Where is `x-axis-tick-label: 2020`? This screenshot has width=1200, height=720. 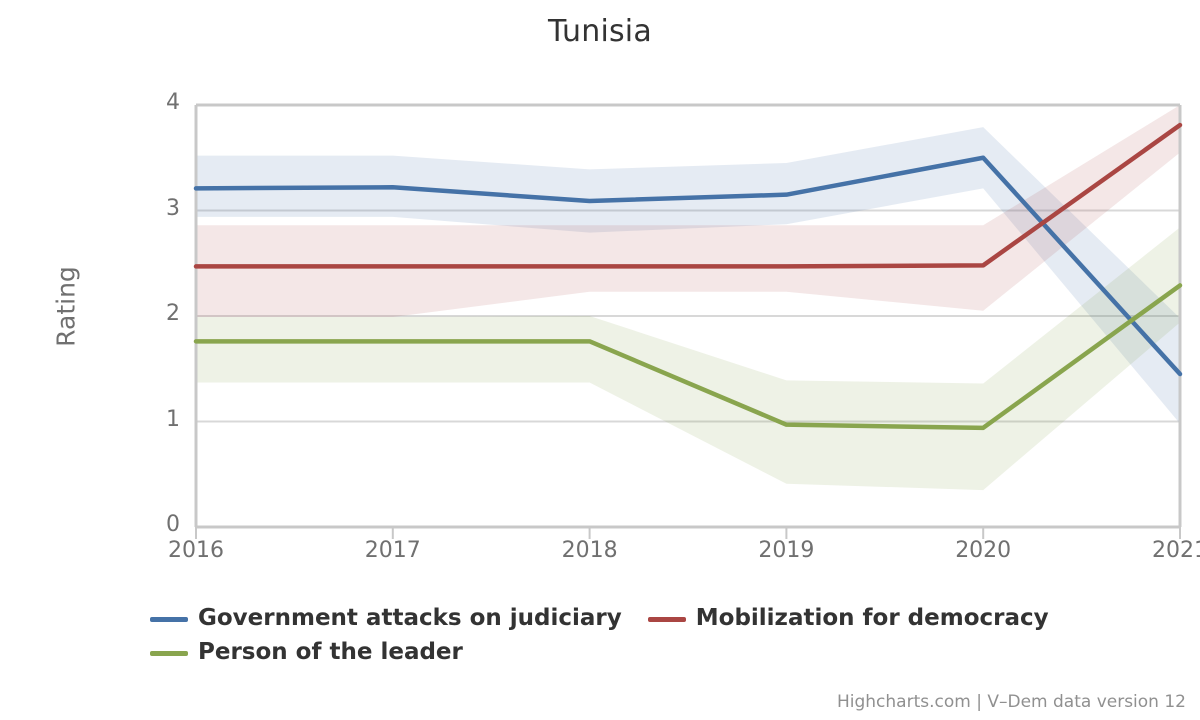 x-axis-tick-label: 2020 is located at coordinates (983, 550).